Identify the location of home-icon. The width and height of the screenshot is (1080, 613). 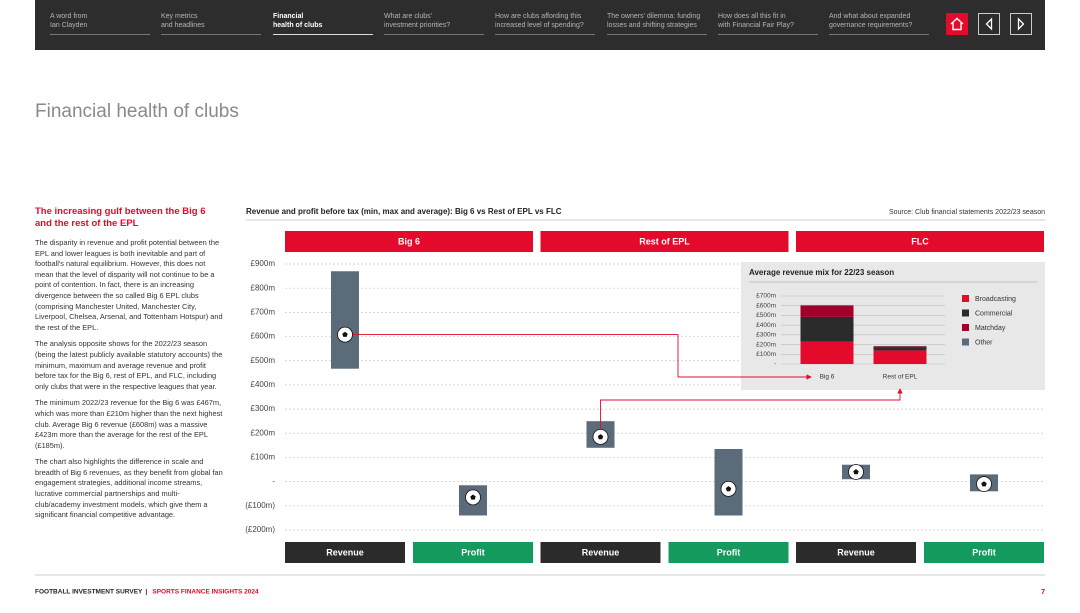
(957, 24).